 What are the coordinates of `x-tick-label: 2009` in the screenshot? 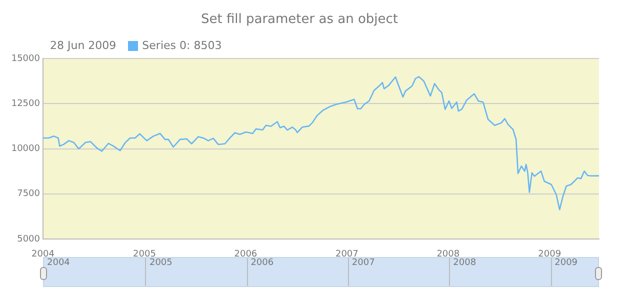 It's located at (550, 255).